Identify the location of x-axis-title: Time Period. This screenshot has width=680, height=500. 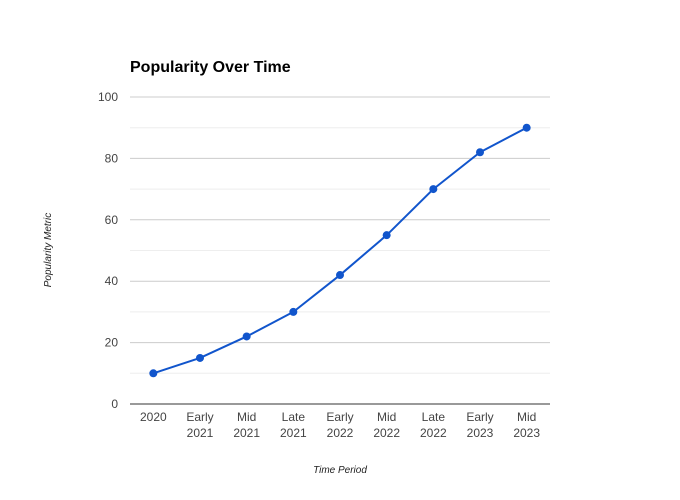
(340, 470).